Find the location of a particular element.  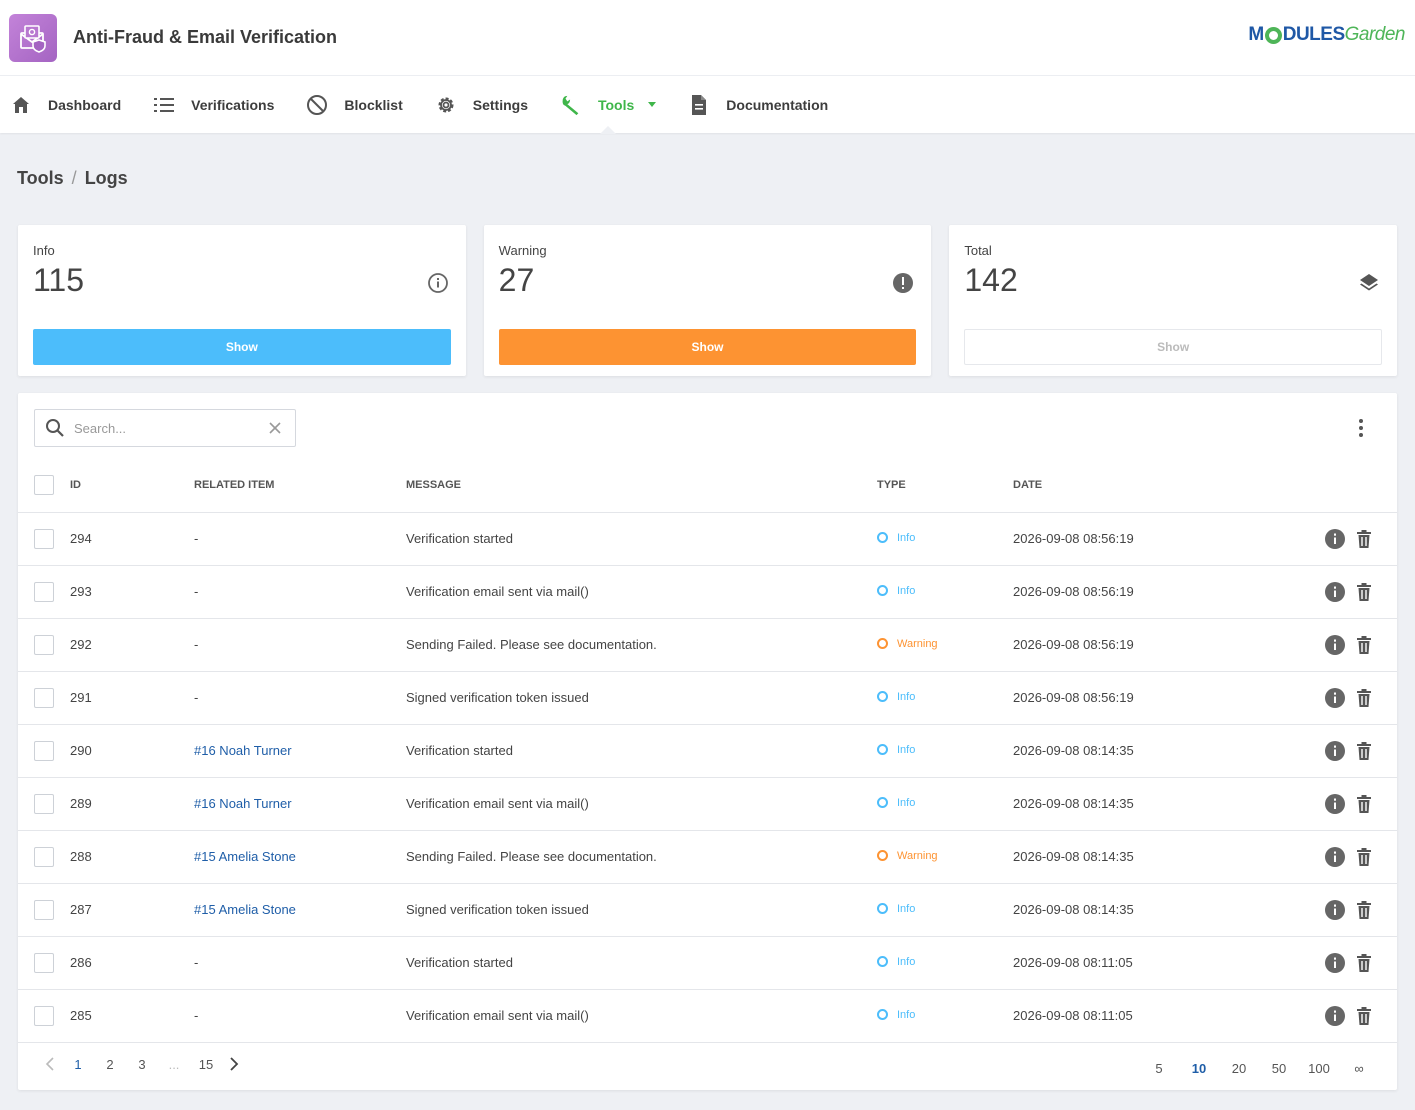

row-id: 285 is located at coordinates (132, 1016).